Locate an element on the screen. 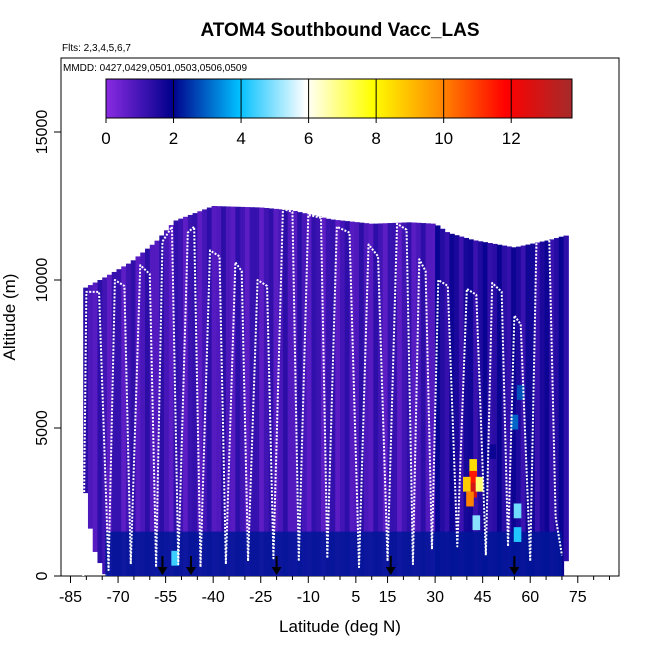 This screenshot has width=650, height=650. y-axis-title: Altitude (m) is located at coordinates (9, 317).